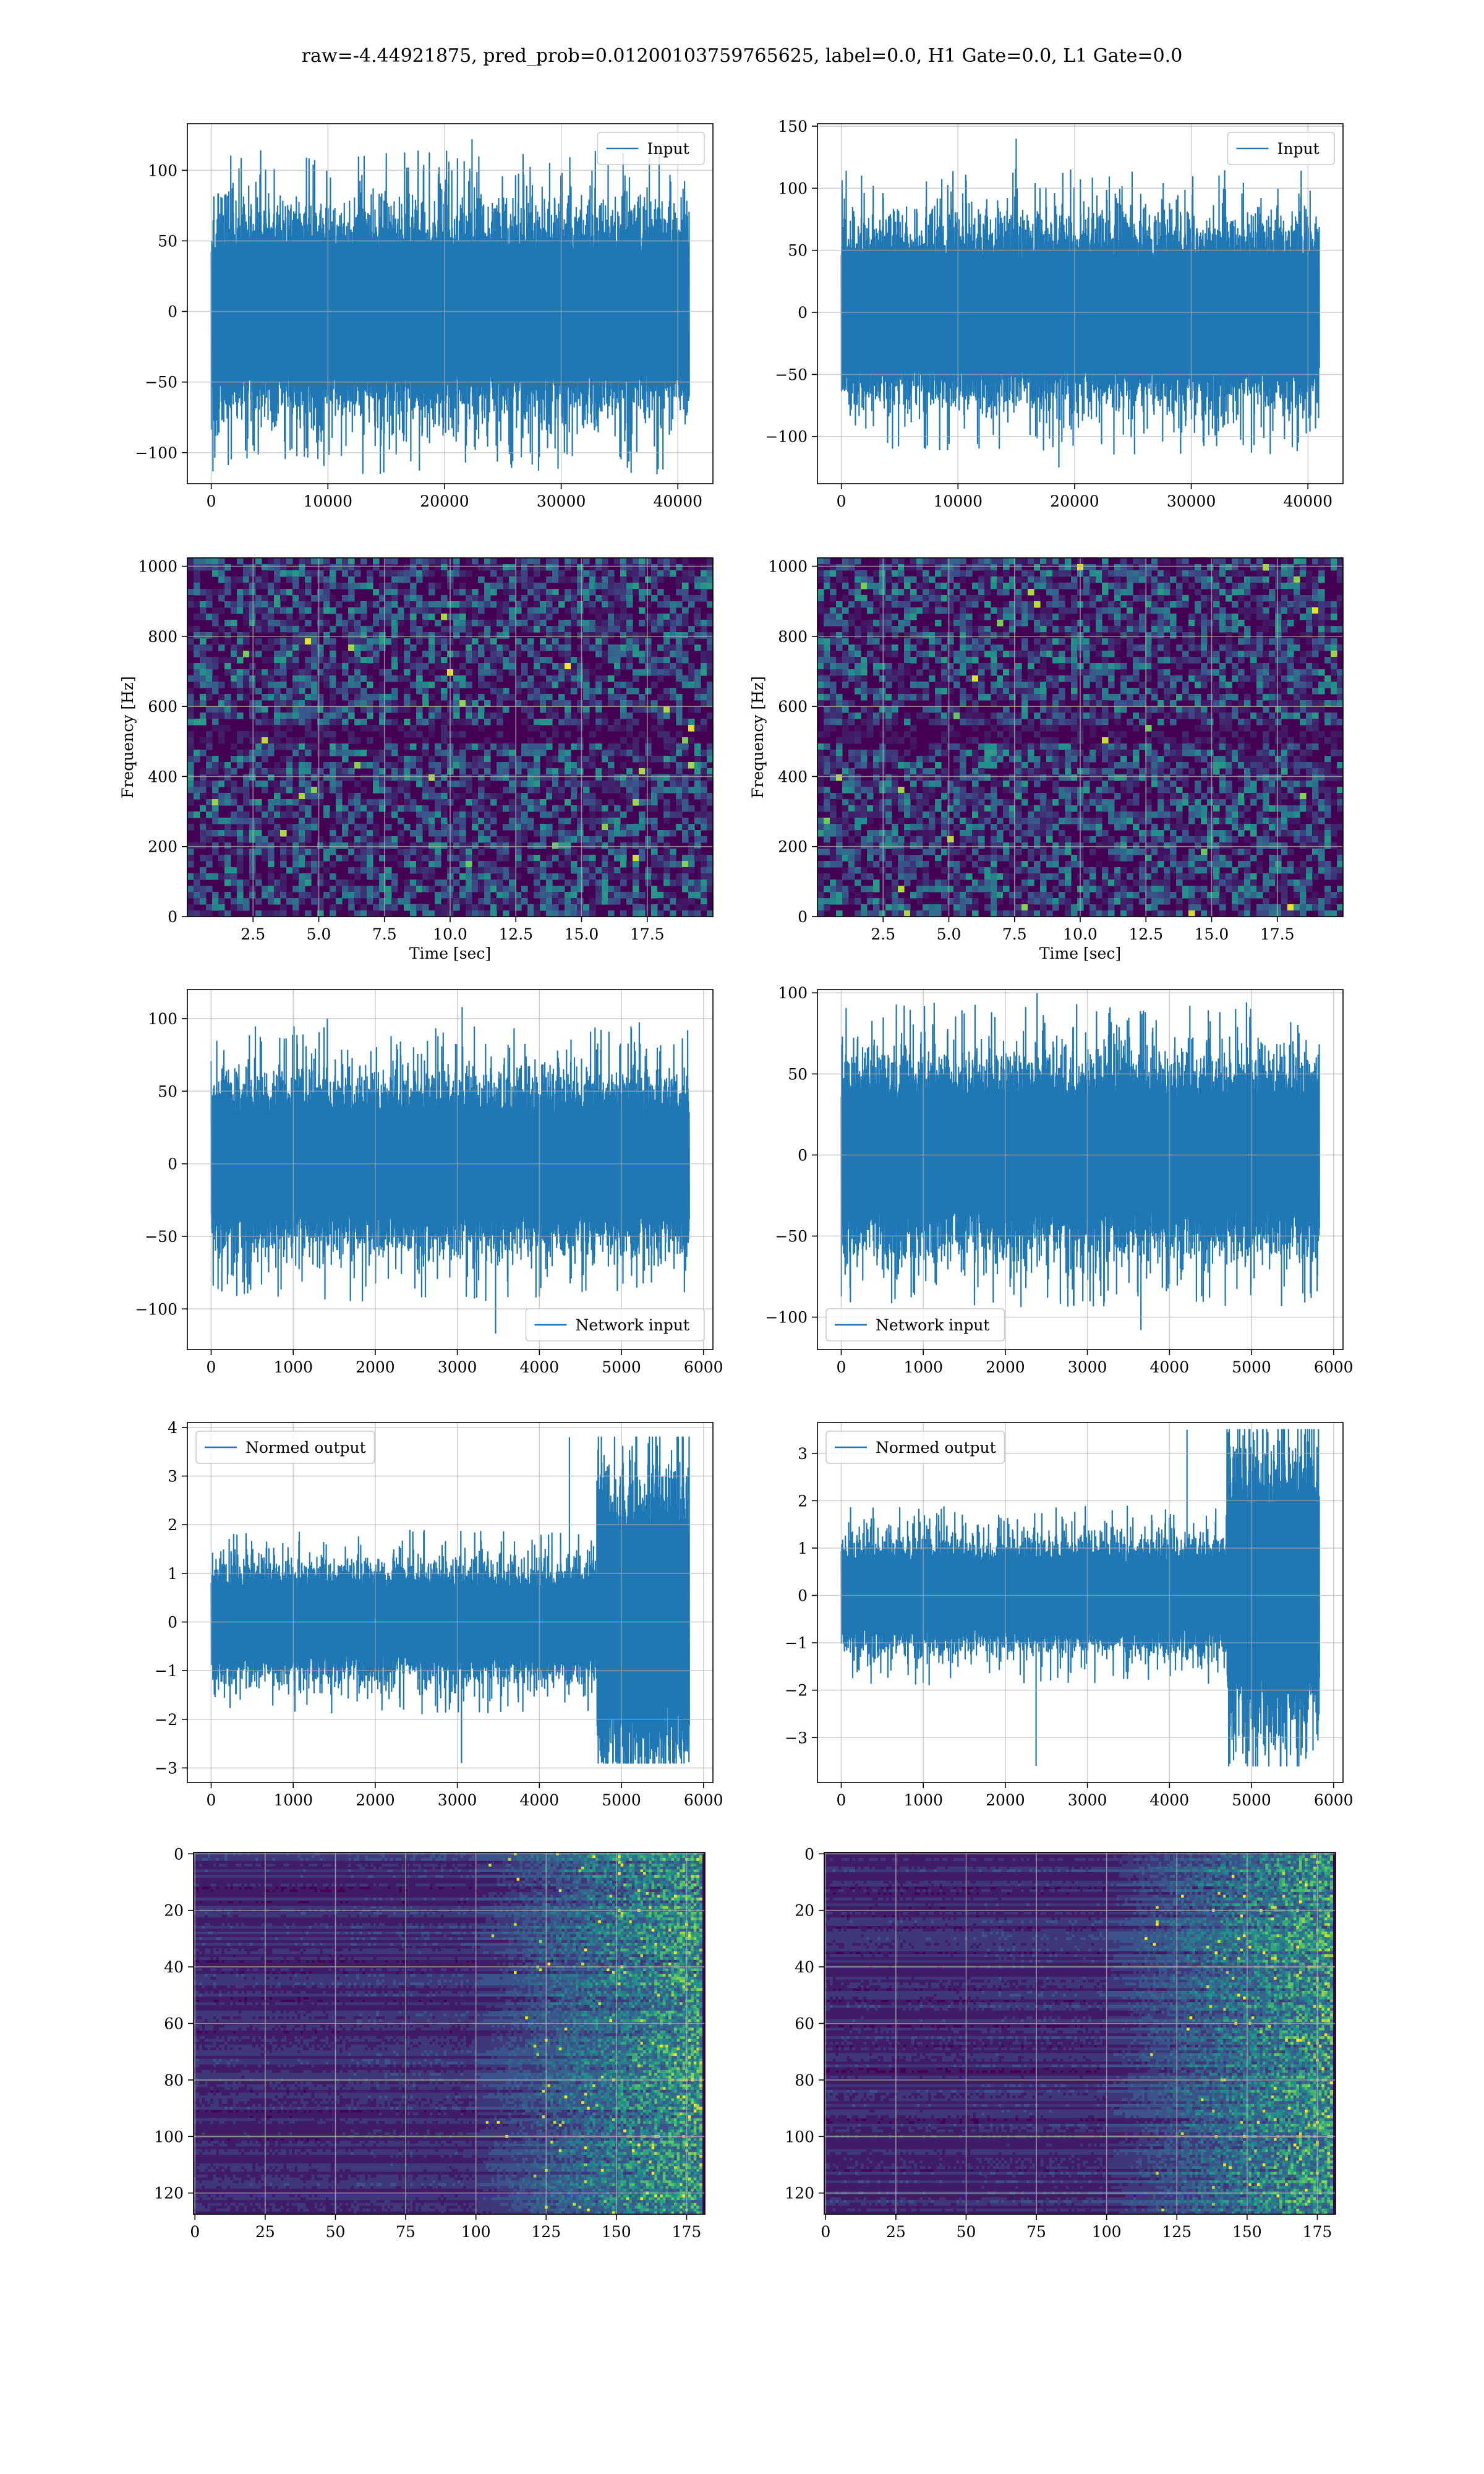  What do you see at coordinates (793, 188) in the screenshot?
I see `y-tick-label: 100` at bounding box center [793, 188].